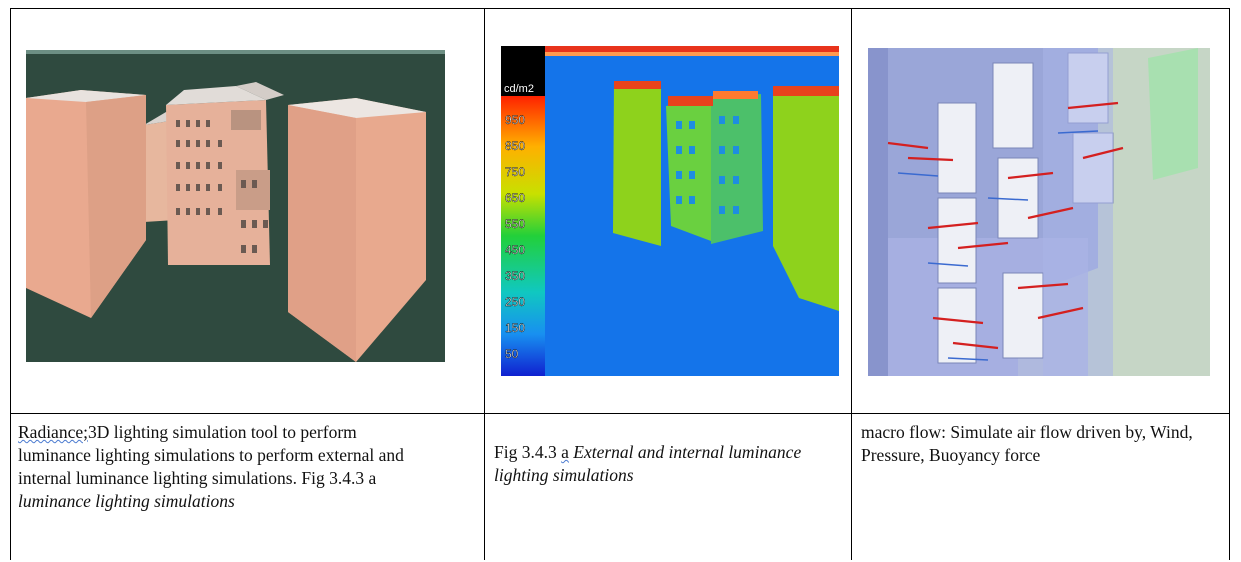 This screenshot has width=1241, height=562. Describe the element at coordinates (1229, 284) in the screenshot. I see `table-border-right` at that location.